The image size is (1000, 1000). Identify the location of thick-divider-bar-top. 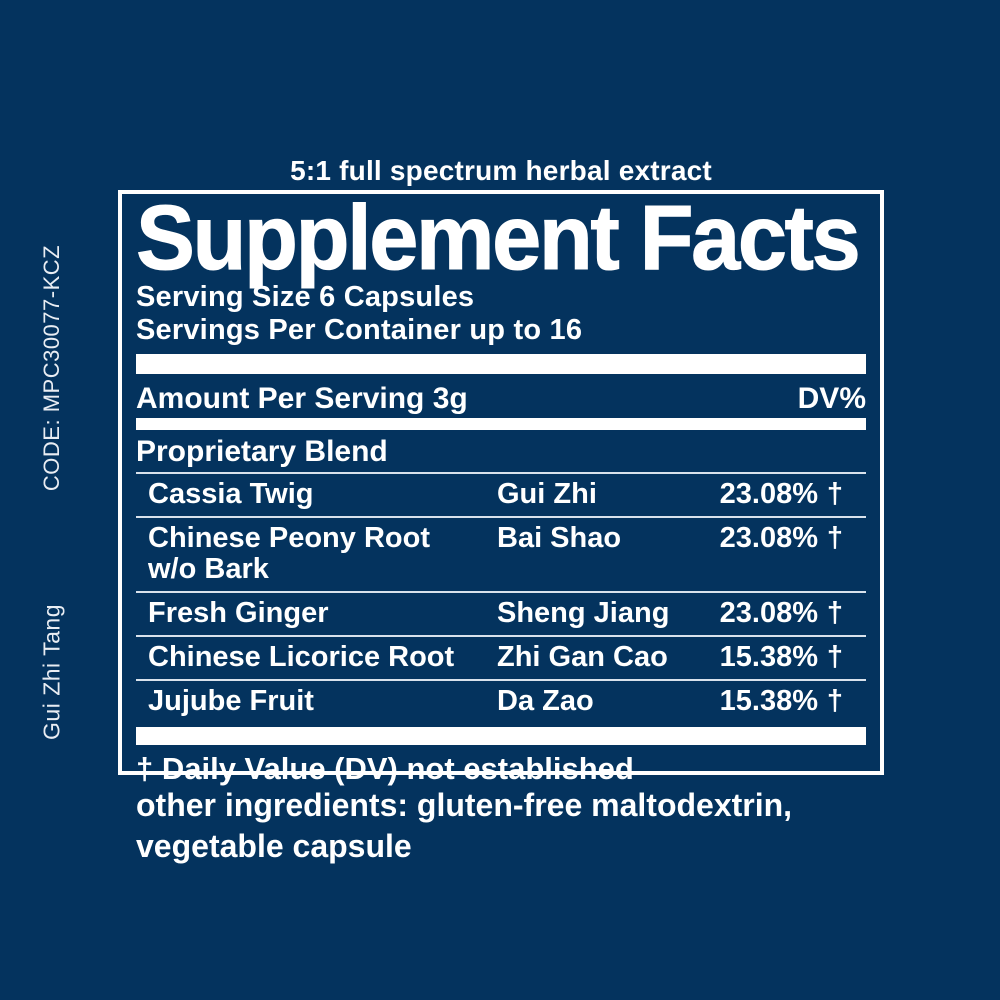
(501, 364).